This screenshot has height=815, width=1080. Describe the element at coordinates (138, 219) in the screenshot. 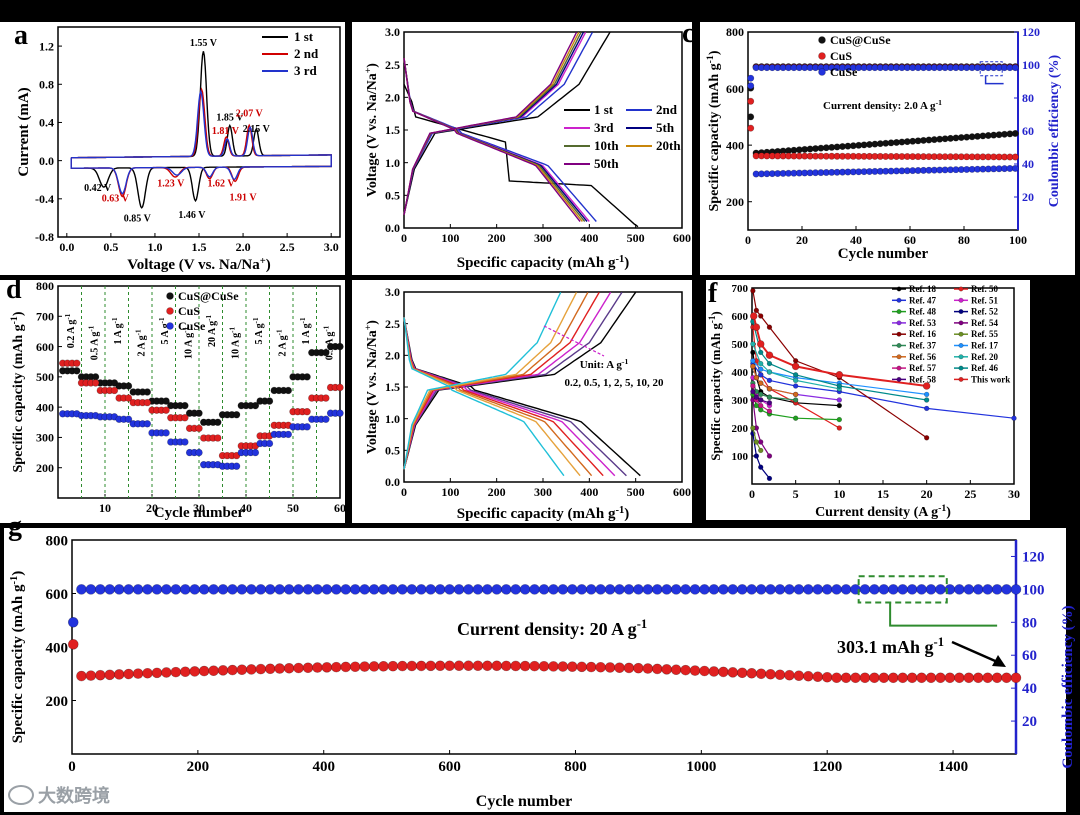

I see `peak-annotation: 0.85 V` at that location.